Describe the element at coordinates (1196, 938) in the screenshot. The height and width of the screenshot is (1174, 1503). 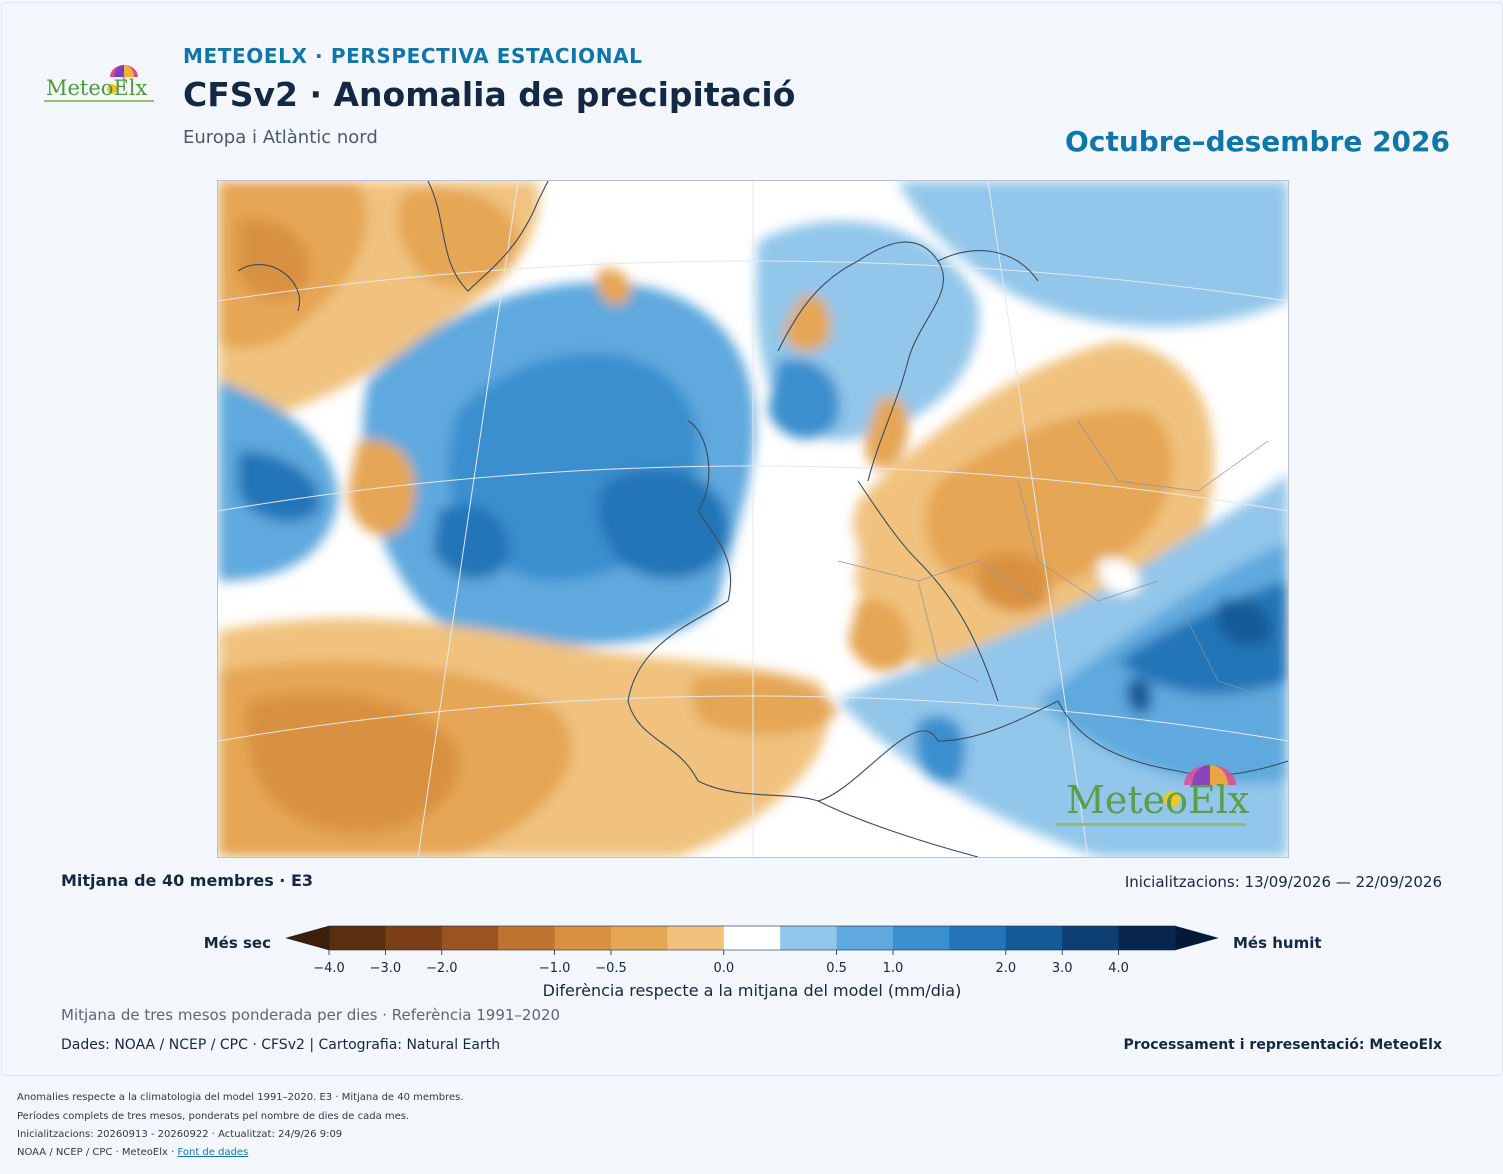
I see `colorbar-max-extend` at that location.